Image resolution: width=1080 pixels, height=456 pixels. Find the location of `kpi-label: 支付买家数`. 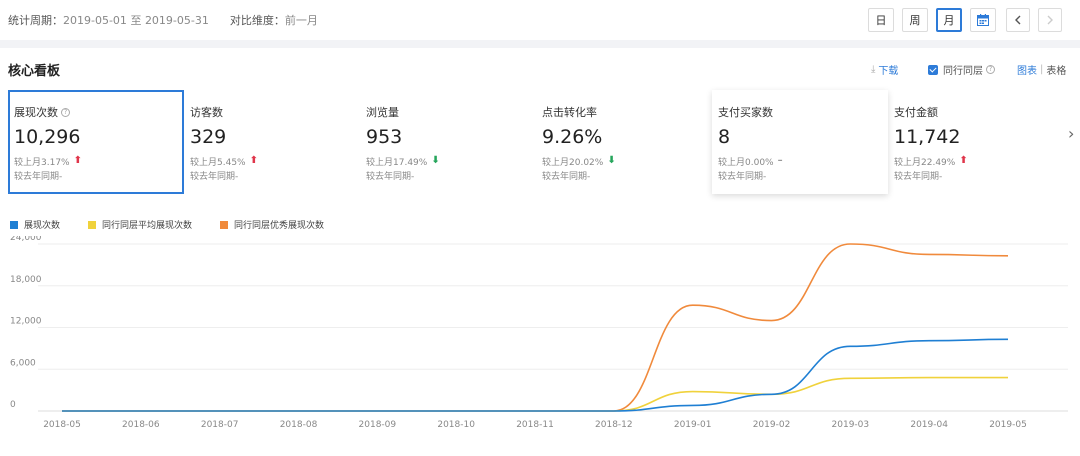

kpi-label: 支付买家数 is located at coordinates (745, 112).